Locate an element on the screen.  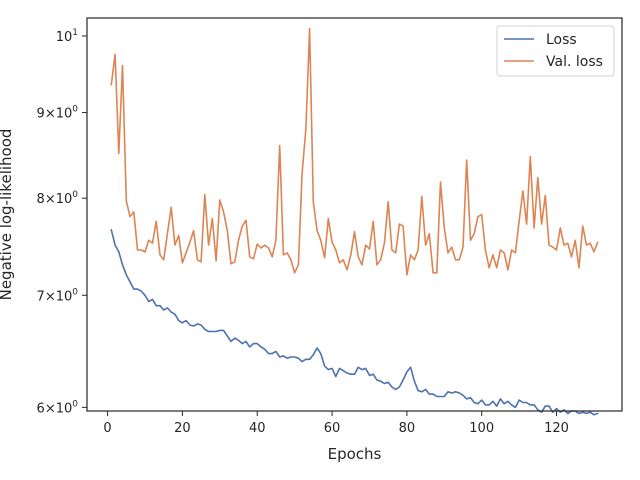
legend: Loss Val. loss is located at coordinates (555, 51).